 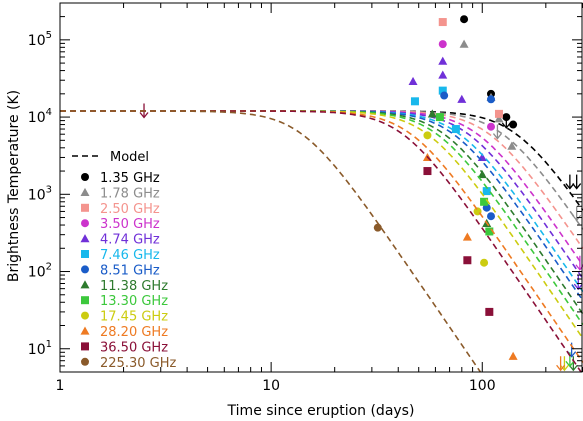 I want to click on data-point-225-30-GHz, so click(x=377, y=227).